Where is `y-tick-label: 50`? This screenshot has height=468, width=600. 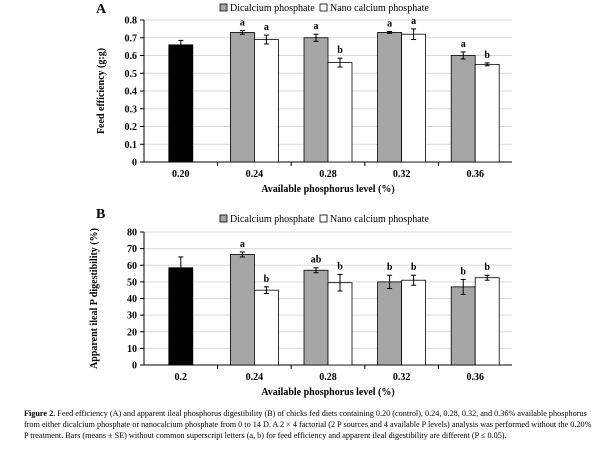
y-tick-label: 50 is located at coordinates (132, 282).